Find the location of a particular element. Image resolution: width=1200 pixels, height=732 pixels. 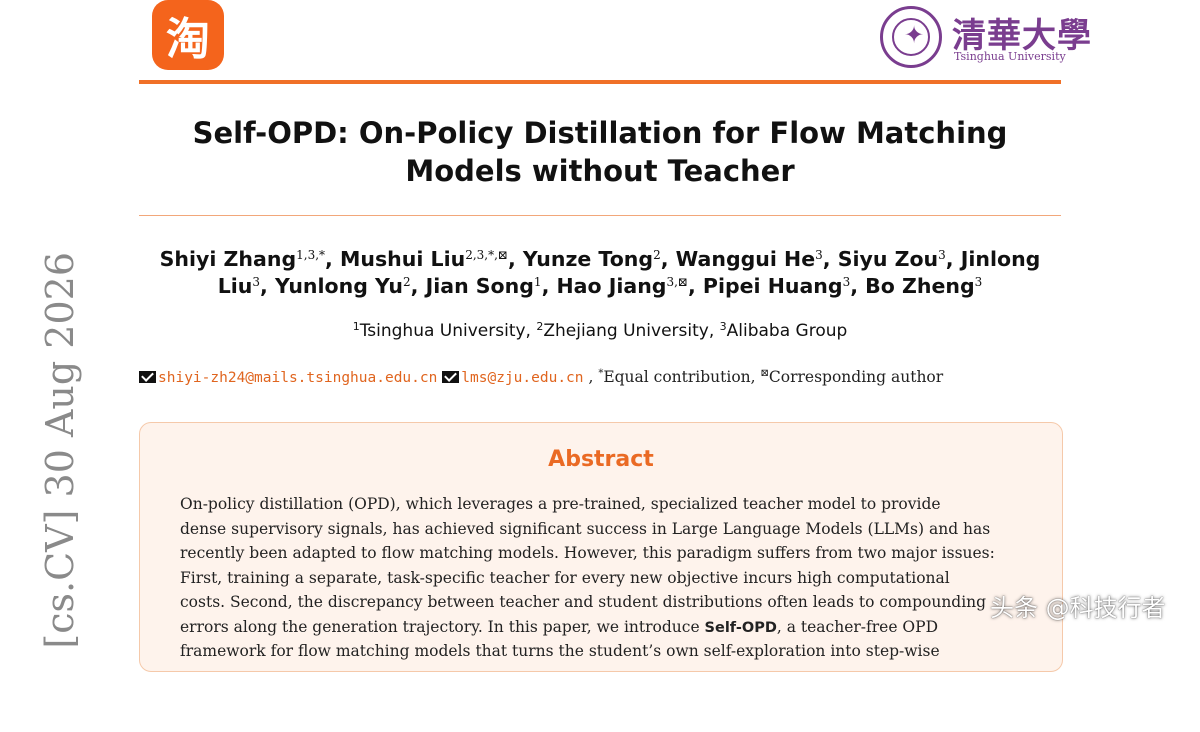

affiliation: 2Zhejiang University is located at coordinates (622, 330).